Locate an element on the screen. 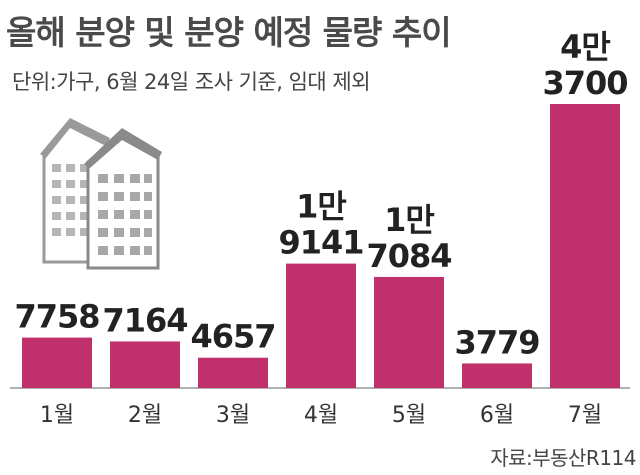 The height and width of the screenshot is (475, 640). apartment-building-icon is located at coordinates (101, 194).